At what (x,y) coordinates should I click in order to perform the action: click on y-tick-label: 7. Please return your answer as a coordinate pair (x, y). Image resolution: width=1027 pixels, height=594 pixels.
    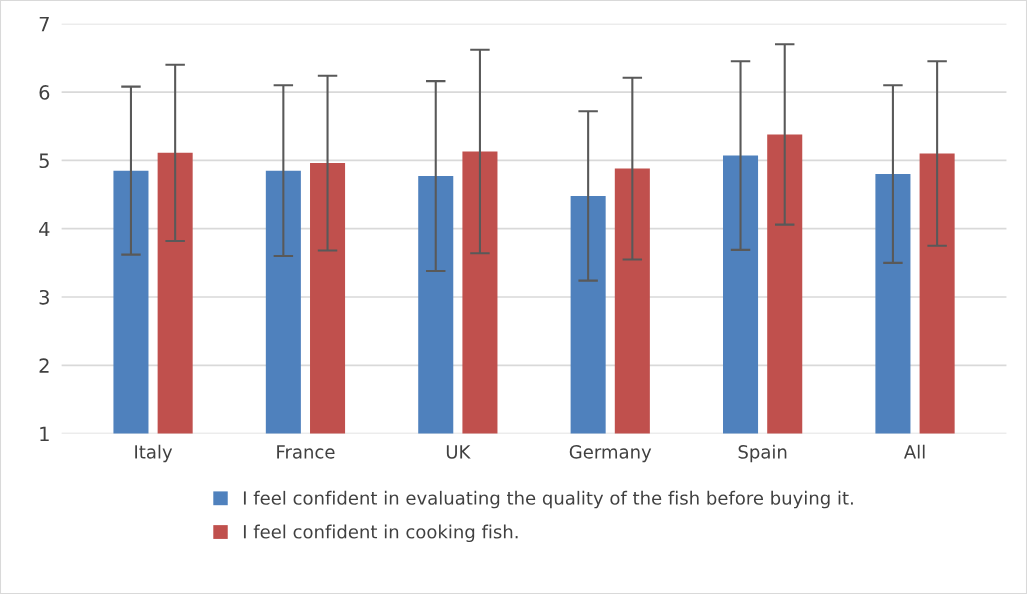
    Looking at the image, I should click on (44, 24).